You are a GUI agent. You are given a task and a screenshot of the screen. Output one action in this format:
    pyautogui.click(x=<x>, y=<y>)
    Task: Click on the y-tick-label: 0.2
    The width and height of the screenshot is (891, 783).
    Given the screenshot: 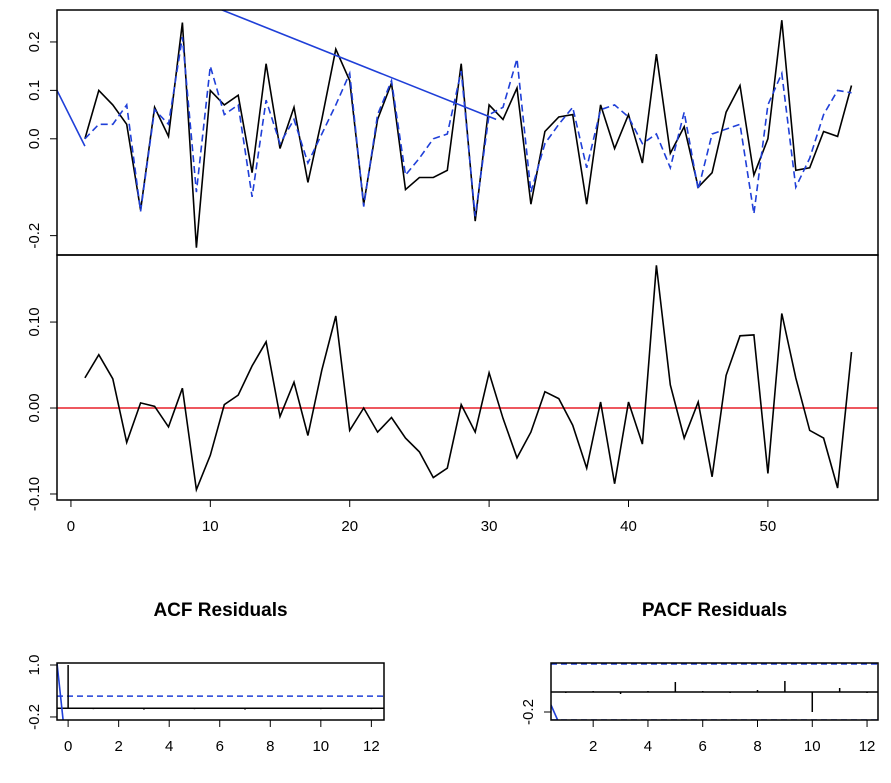 What is the action you would take?
    pyautogui.click(x=34, y=42)
    